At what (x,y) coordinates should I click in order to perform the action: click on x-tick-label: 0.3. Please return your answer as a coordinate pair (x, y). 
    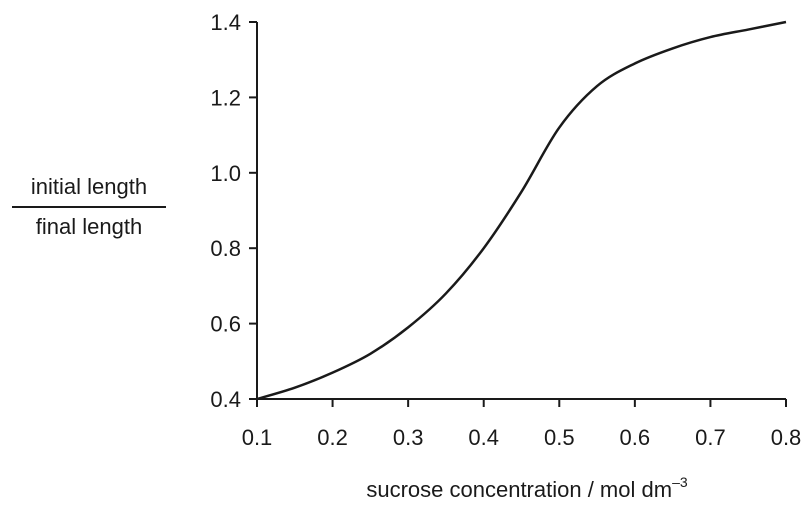
    Looking at the image, I should click on (408, 437).